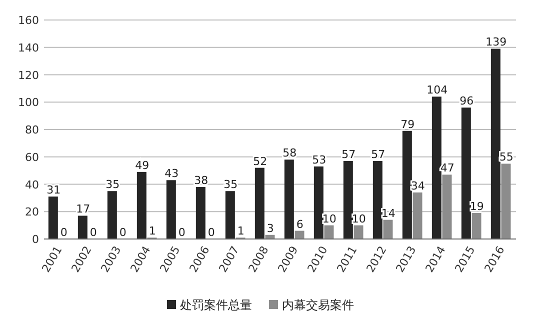 This screenshot has height=327, width=538. What do you see at coordinates (32, 130) in the screenshot?
I see `y-tick-label: 80` at bounding box center [32, 130].